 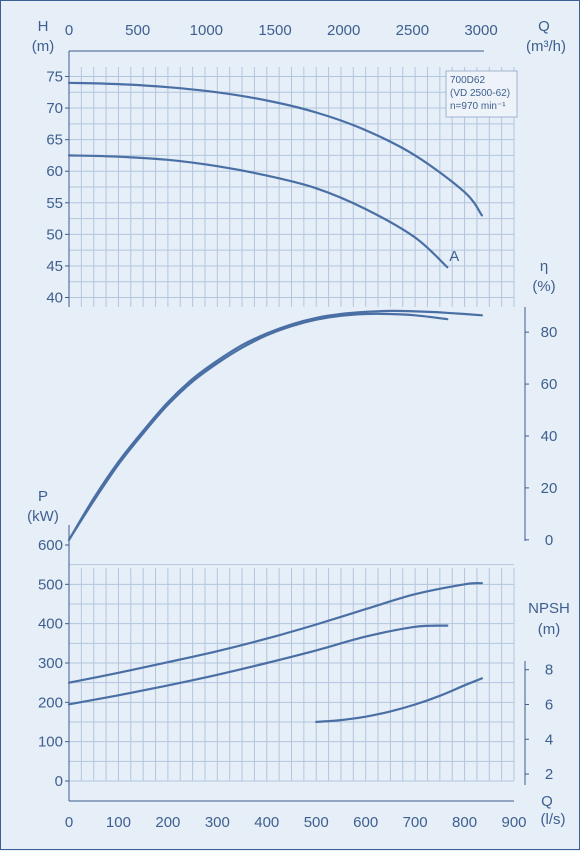 What do you see at coordinates (549, 704) in the screenshot?
I see `npsh-tick-label: 6` at bounding box center [549, 704].